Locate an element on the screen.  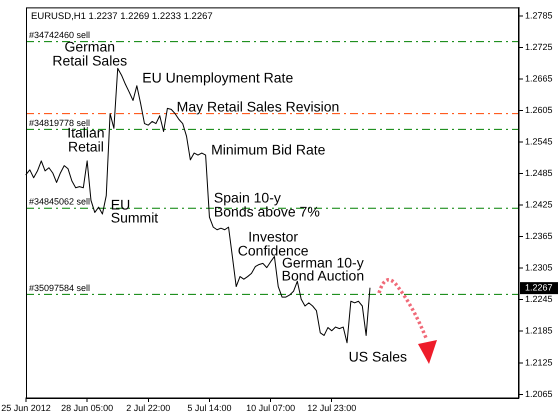
y-tick-label: 1.2125 is located at coordinates (539, 362).